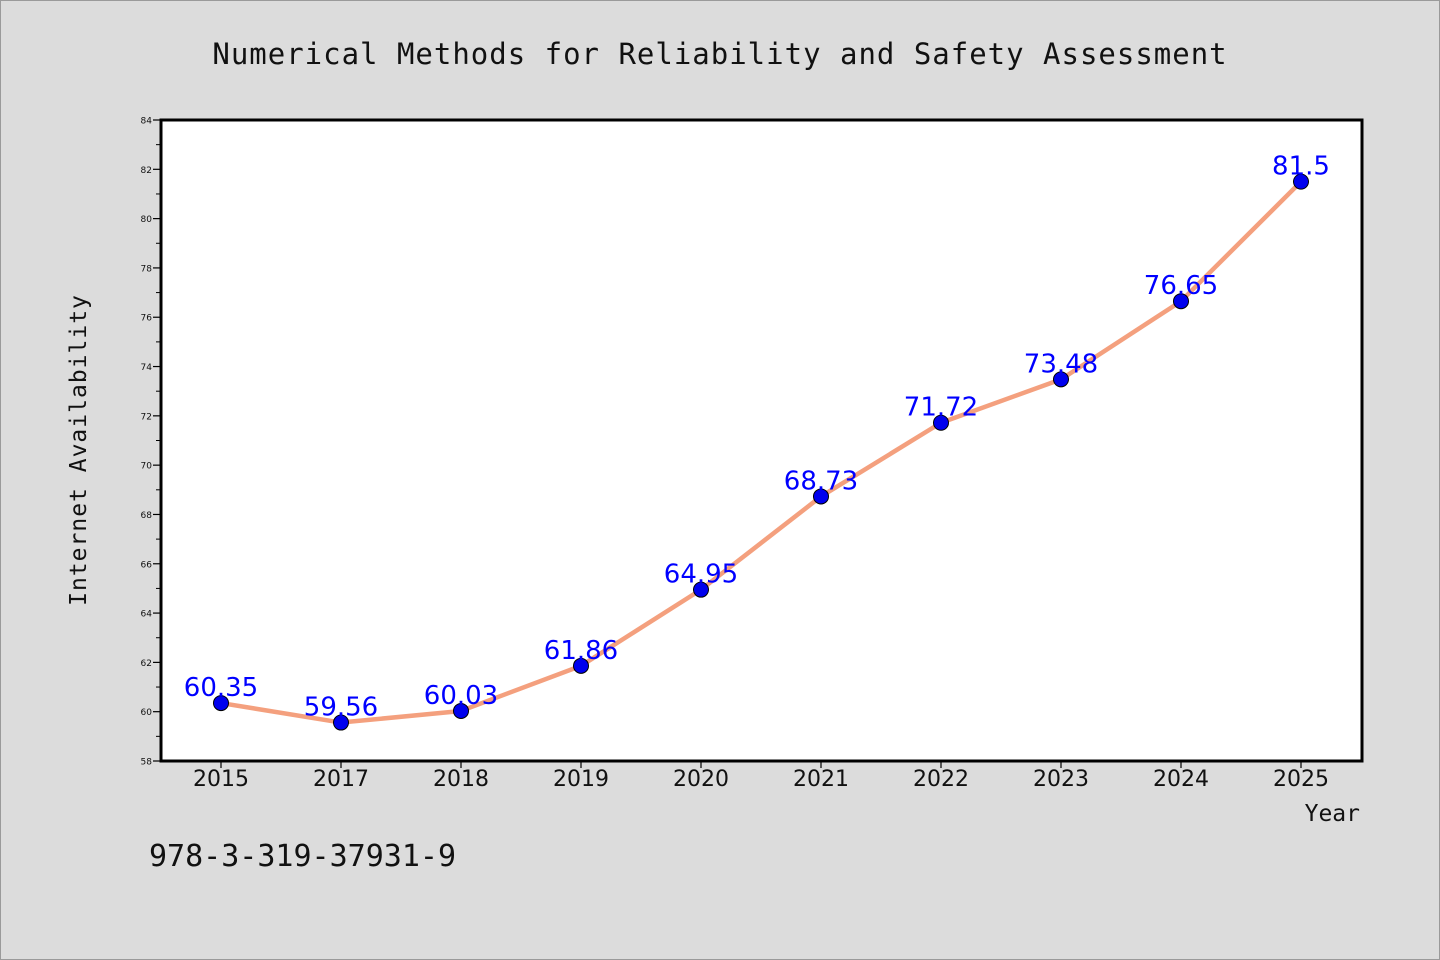  Describe the element at coordinates (821, 481) in the screenshot. I see `data-label: 68.73` at that location.